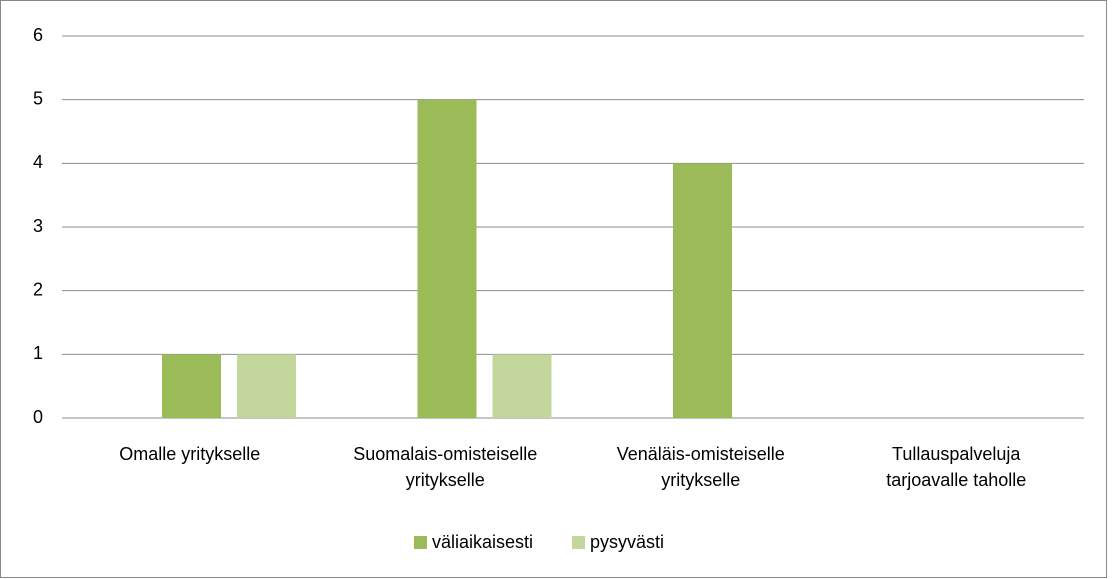 The height and width of the screenshot is (579, 1112). I want to click on x-tick-label: Omalle yritykselle, so click(190, 454).